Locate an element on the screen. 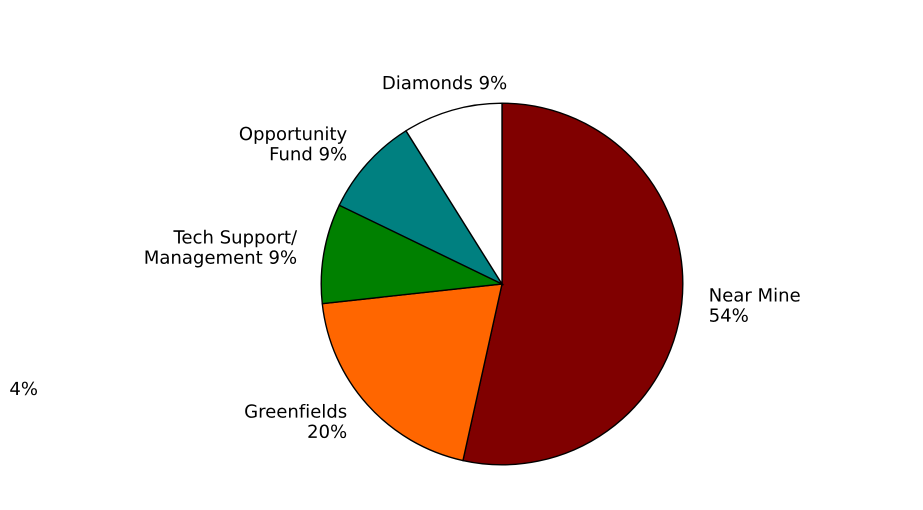  slice-label: Diamonds 9% is located at coordinates (445, 82).